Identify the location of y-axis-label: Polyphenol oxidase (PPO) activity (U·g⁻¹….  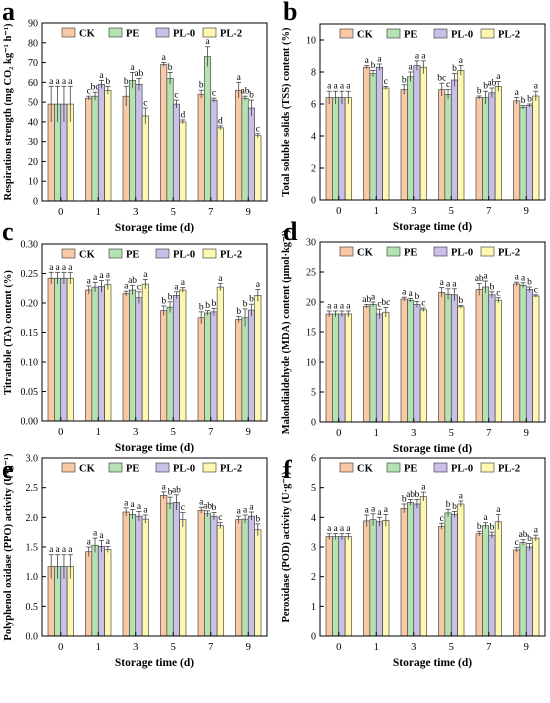
(8, 547).